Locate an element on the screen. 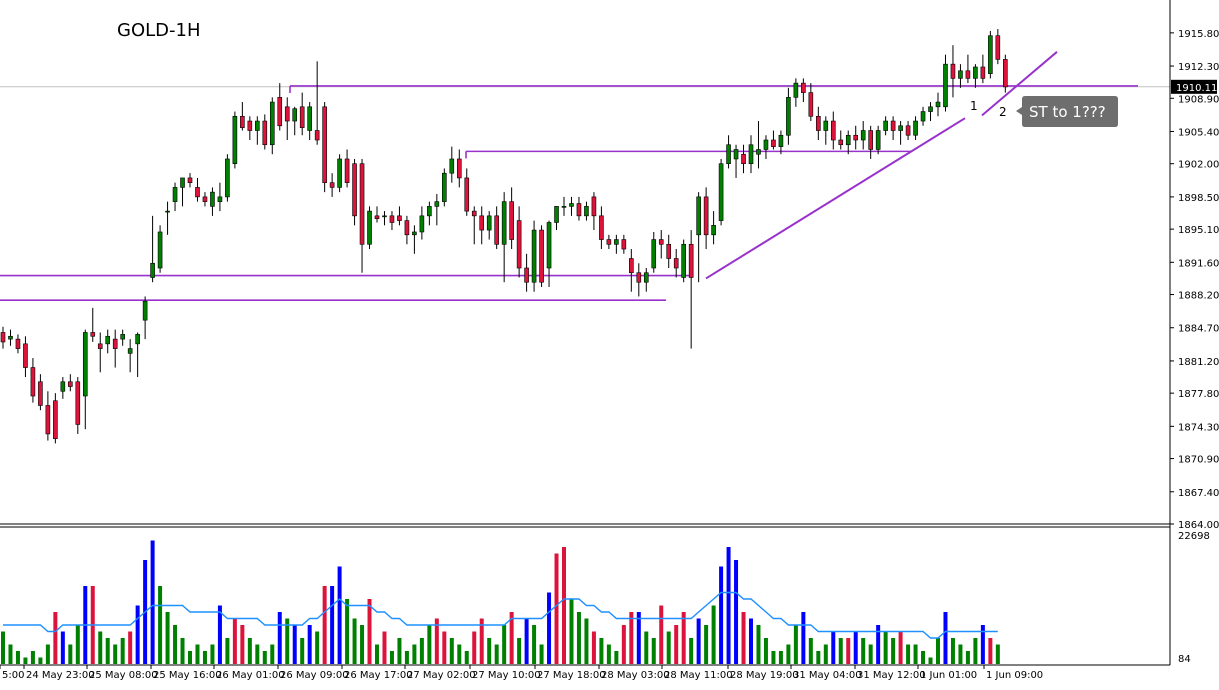 This screenshot has height=690, width=1219. time-tick-label: 24 May 23:00 is located at coordinates (60, 675).